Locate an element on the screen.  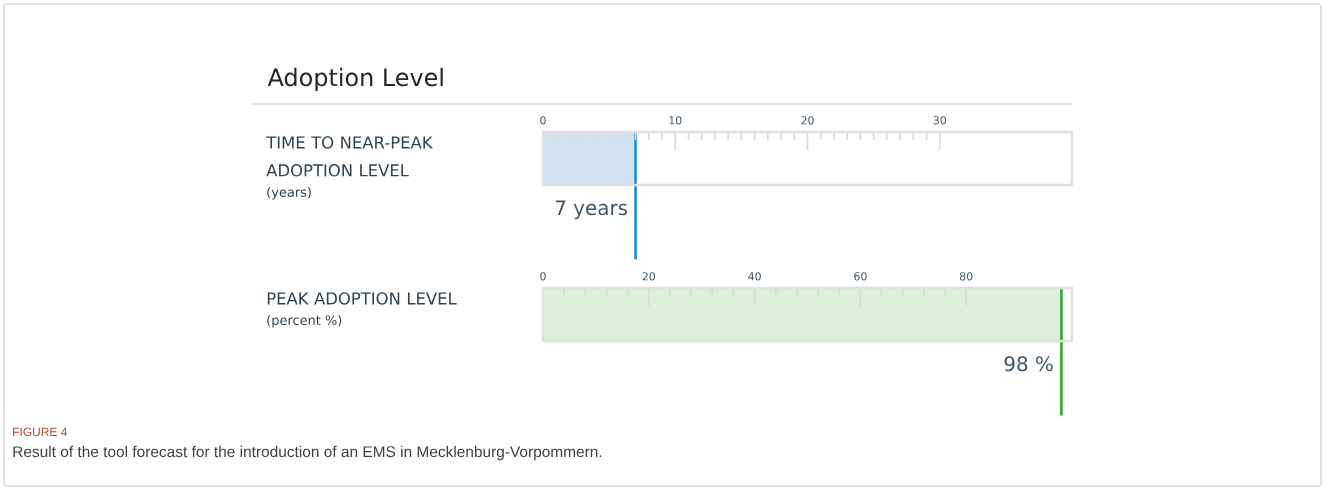
text: Result of the tool forecast for the introduction of an EMS in Mecklenburg-Vorpommern. is located at coordinates (307, 453).